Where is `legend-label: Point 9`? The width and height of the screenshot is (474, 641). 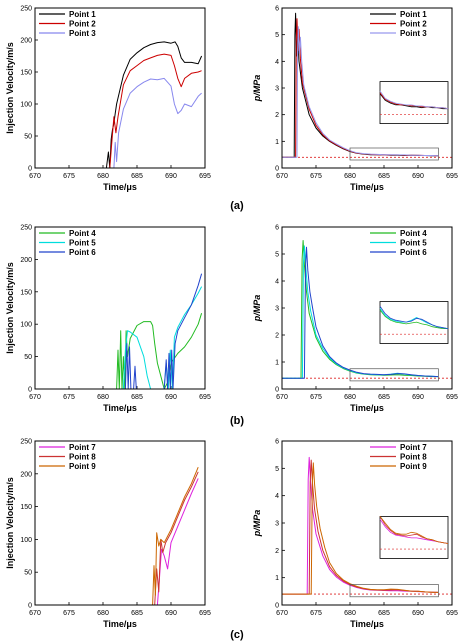 legend-label: Point 9 is located at coordinates (413, 466).